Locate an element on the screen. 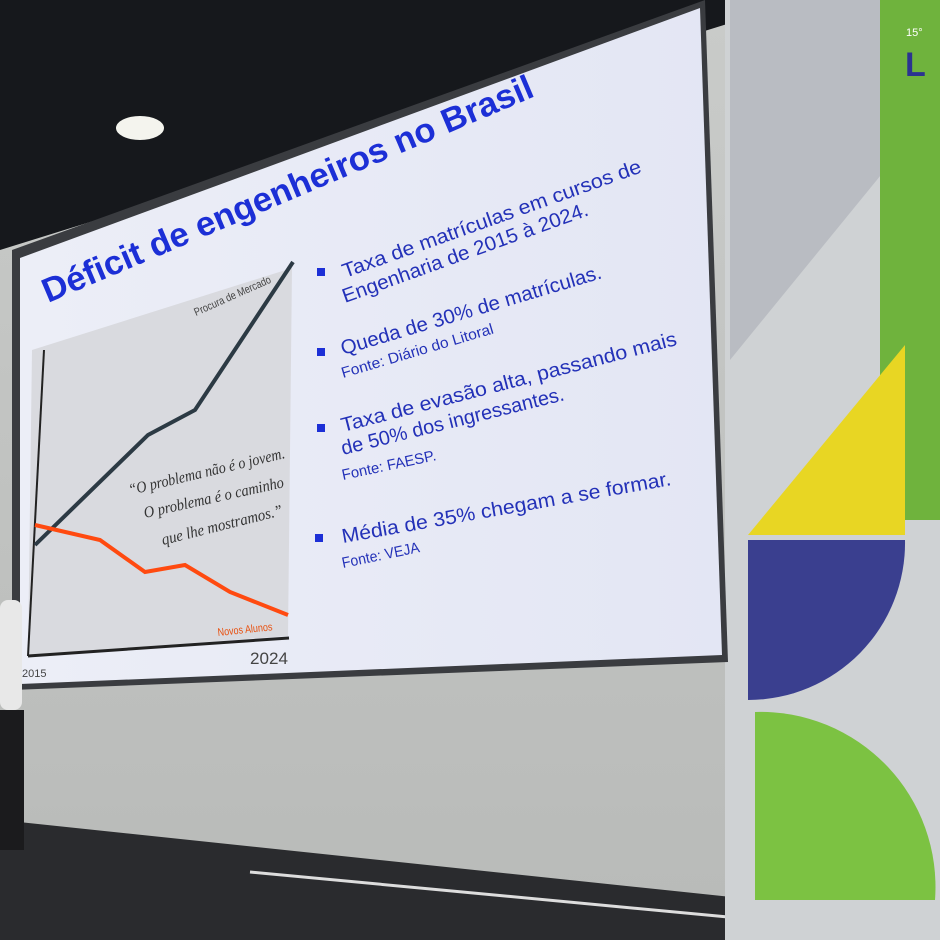  panel-blue is located at coordinates (827, 620).